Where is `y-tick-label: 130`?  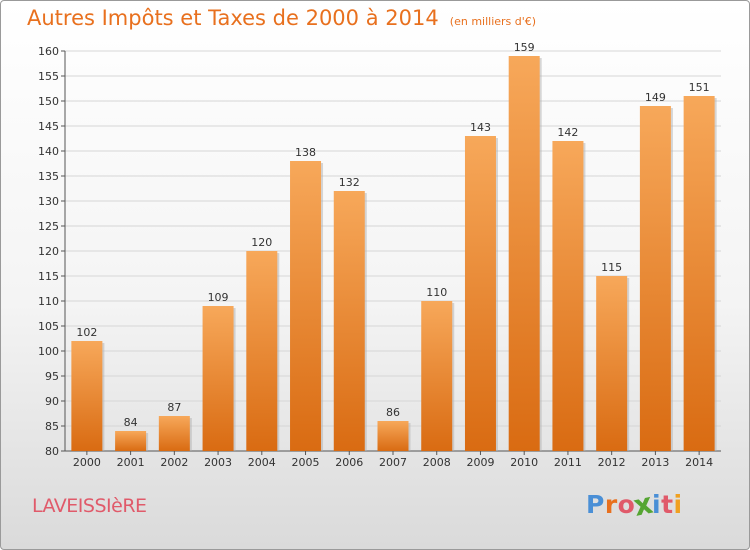 y-tick-label: 130 is located at coordinates (48, 201).